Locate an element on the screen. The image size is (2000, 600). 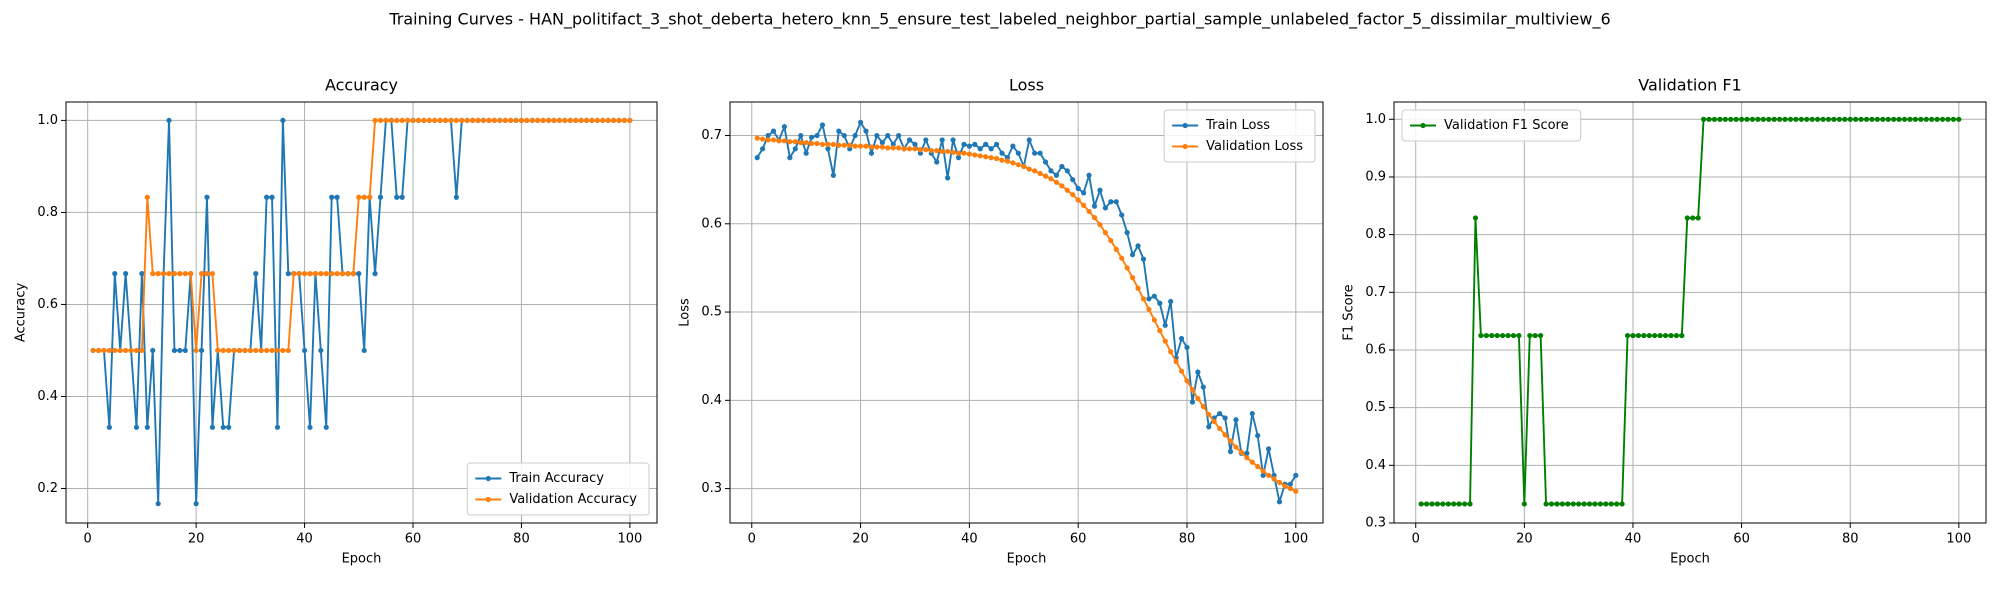
legend: Train Accuracy Validation Accuracy is located at coordinates (558, 489).